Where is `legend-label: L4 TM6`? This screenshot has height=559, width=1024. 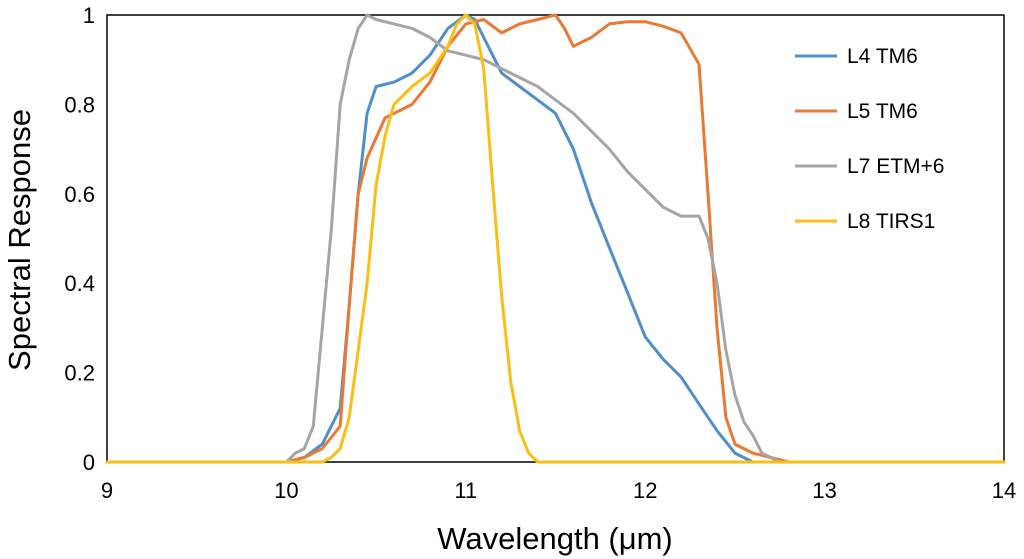 legend-label: L4 TM6 is located at coordinates (882, 56).